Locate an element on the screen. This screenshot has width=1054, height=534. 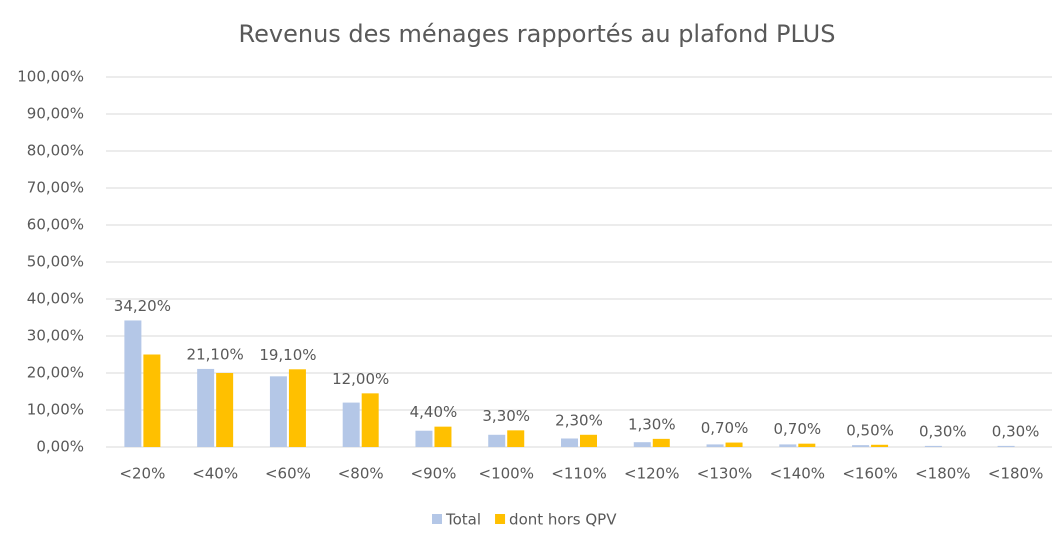
y-tick-label: 90,00% is located at coordinates (55, 114).